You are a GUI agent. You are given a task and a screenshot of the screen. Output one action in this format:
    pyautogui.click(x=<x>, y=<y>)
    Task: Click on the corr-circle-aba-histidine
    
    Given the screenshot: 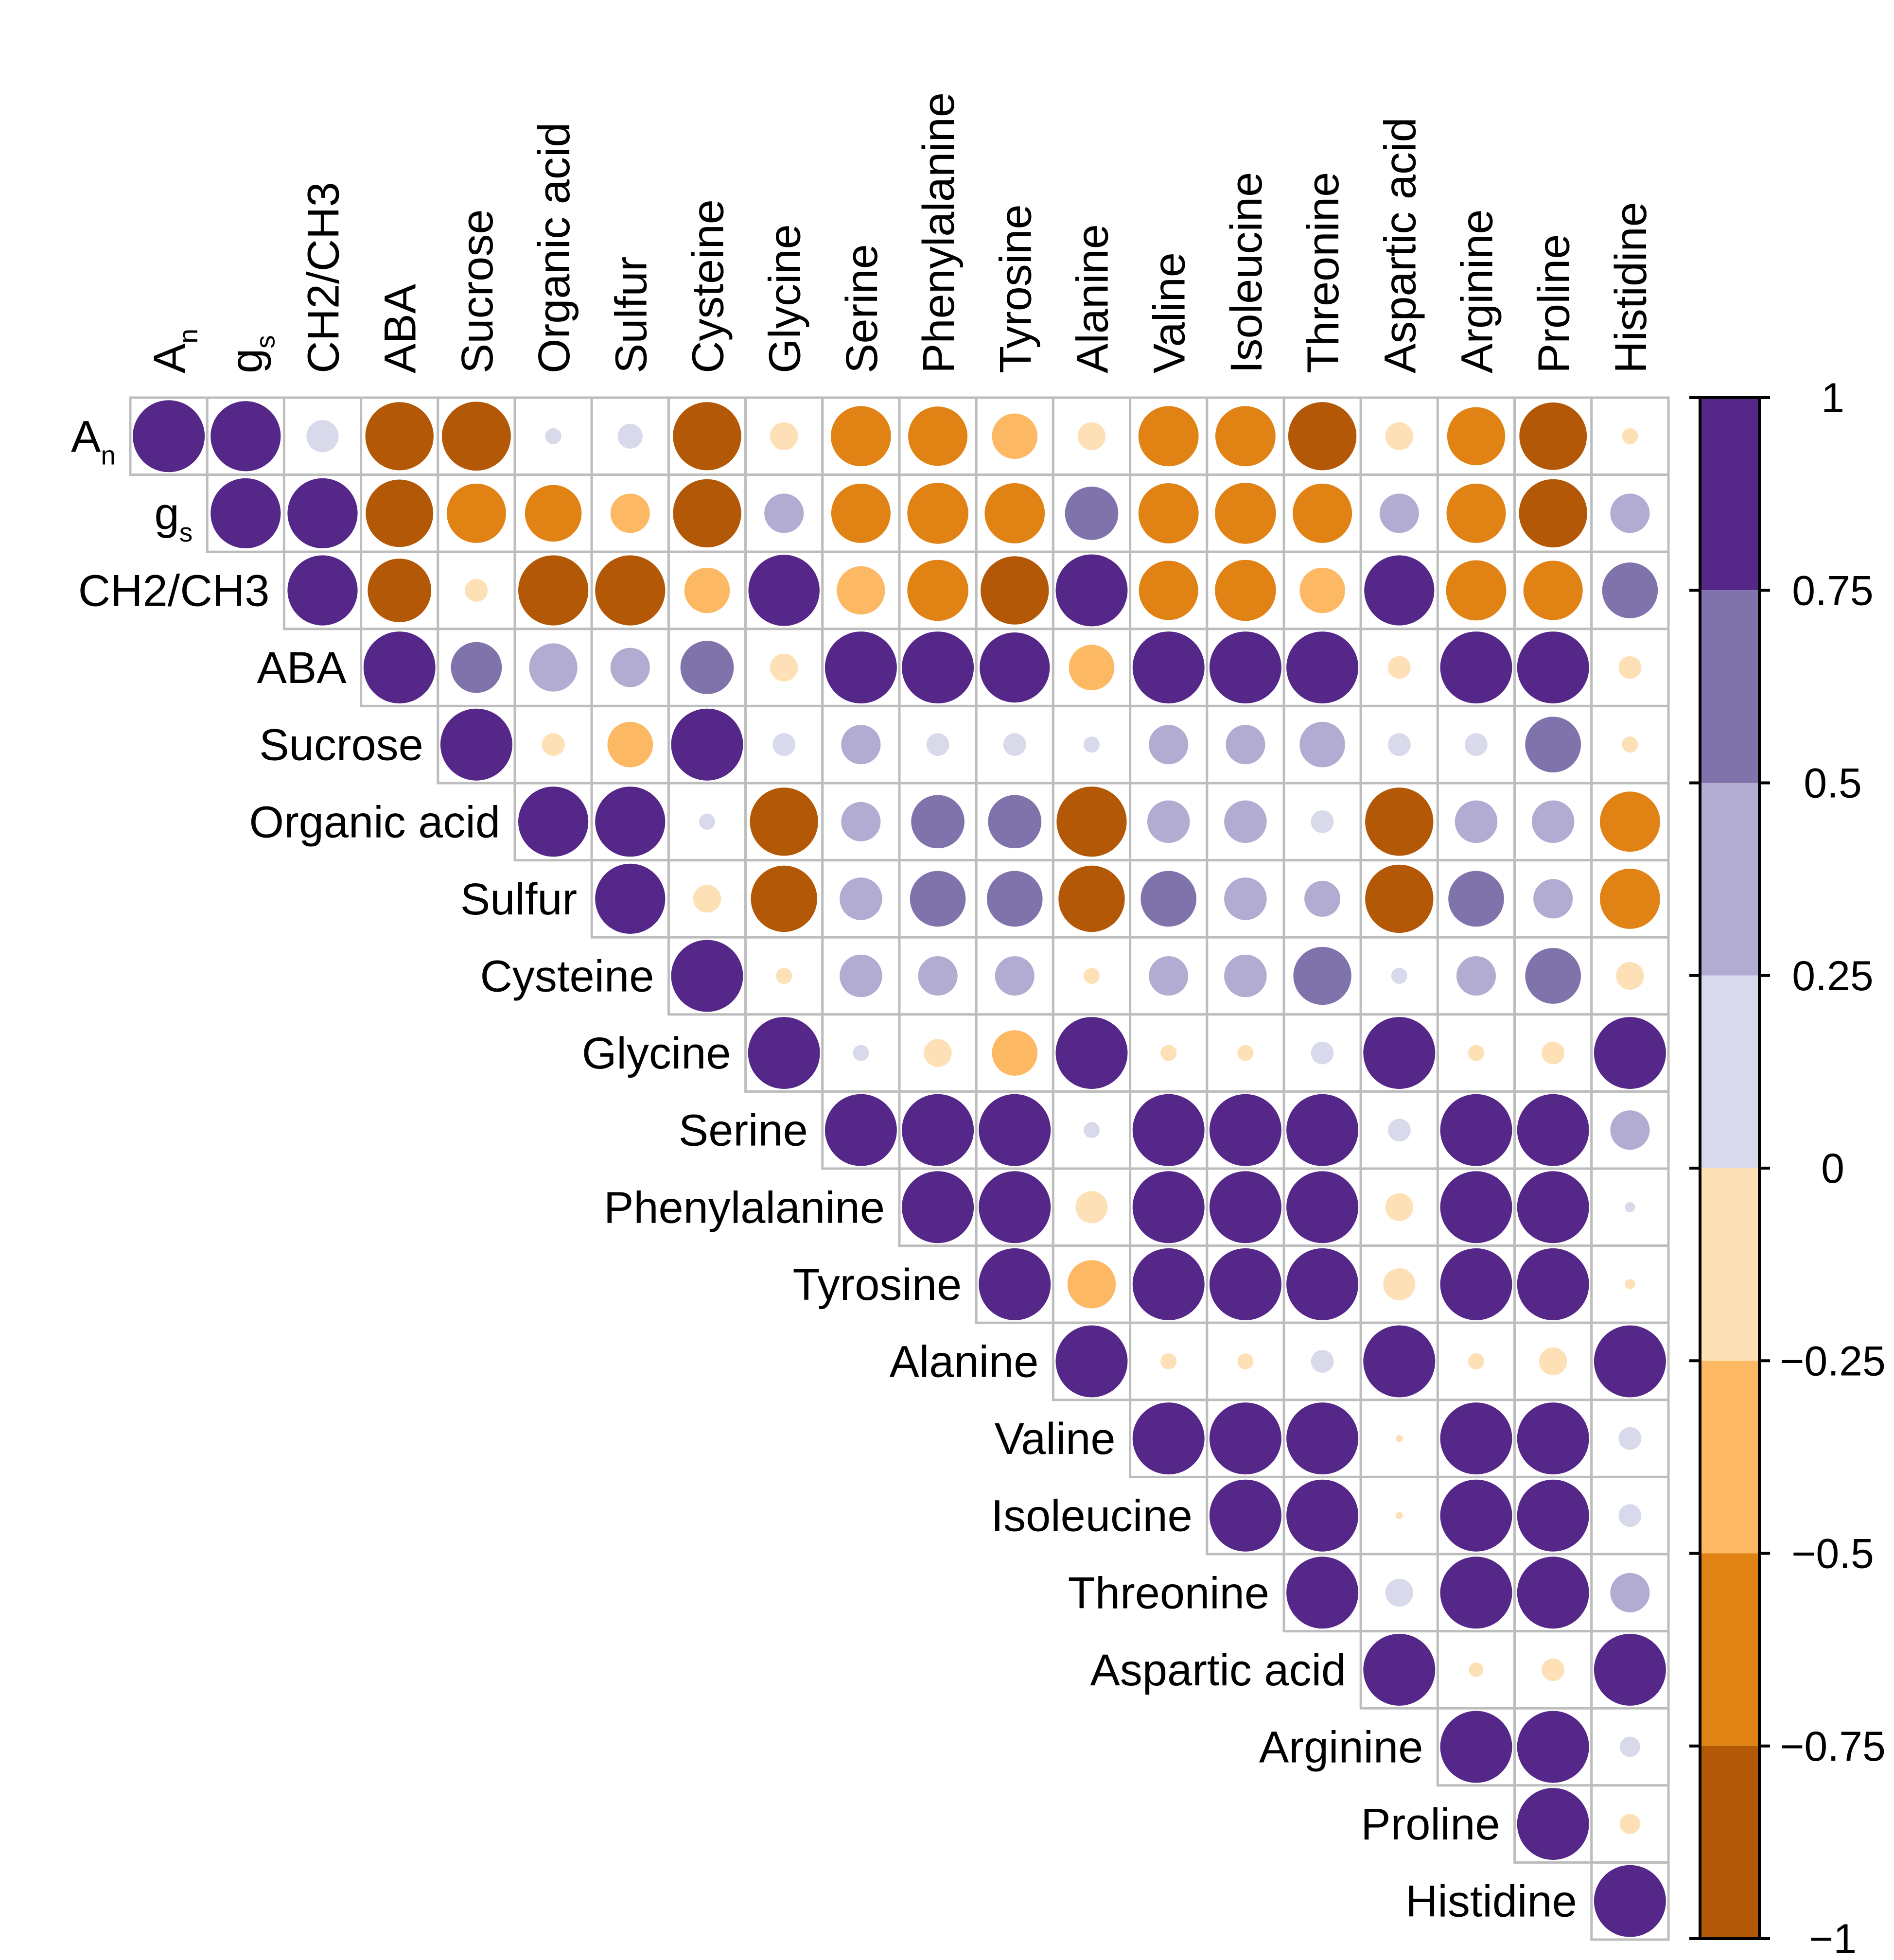 What is the action you would take?
    pyautogui.click(x=1630, y=667)
    